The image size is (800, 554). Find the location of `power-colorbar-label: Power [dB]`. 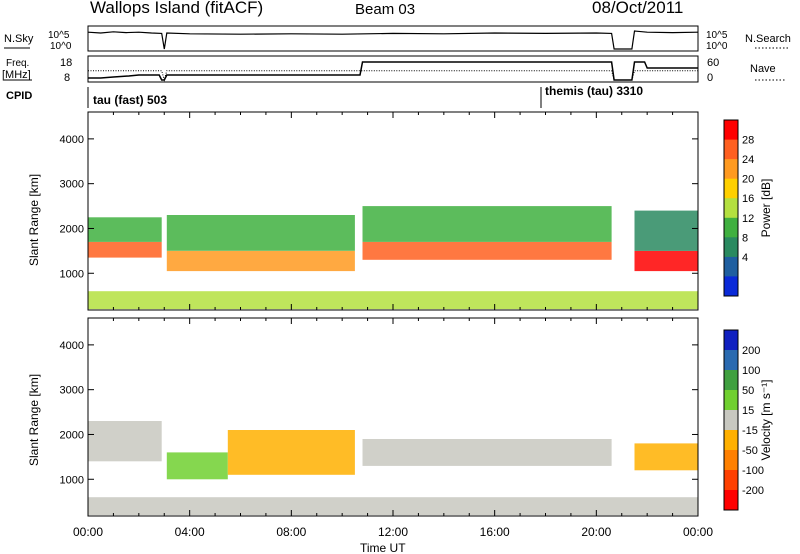

power-colorbar-label: Power [dB] is located at coordinates (766, 208).